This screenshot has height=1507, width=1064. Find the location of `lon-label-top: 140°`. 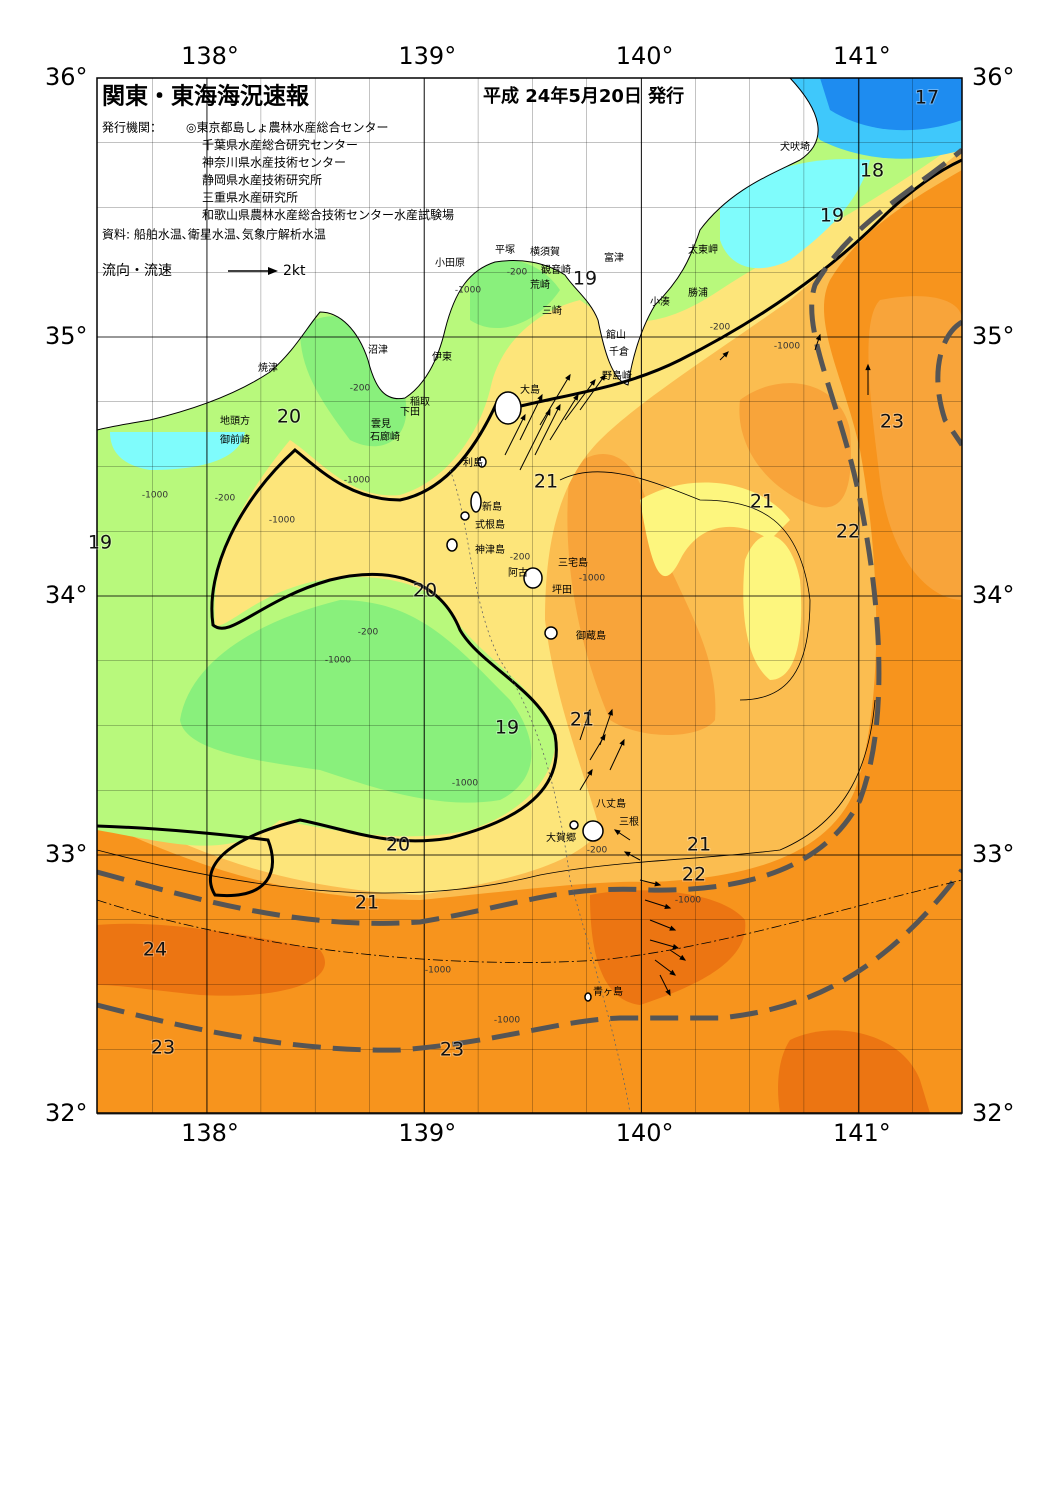

lon-label-top: 140° is located at coordinates (645, 56).